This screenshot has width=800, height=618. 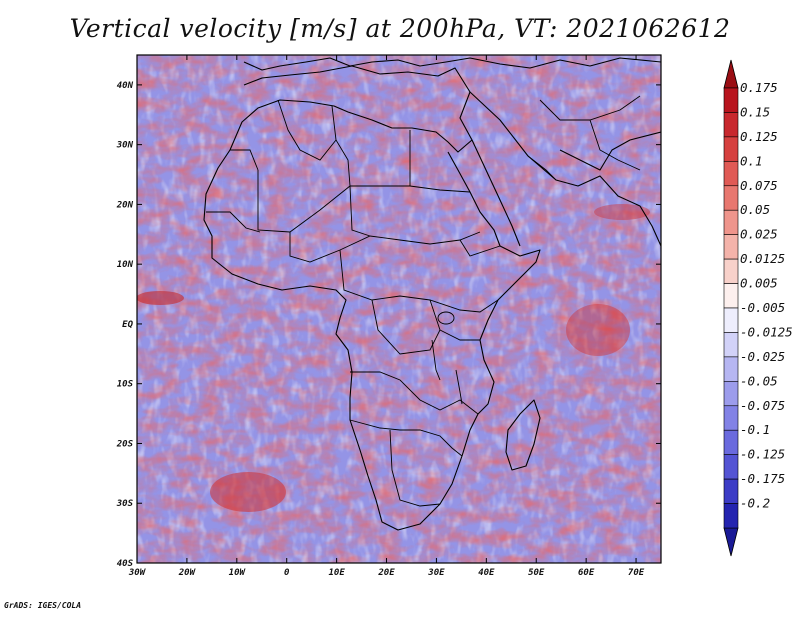 I want to click on colorbar-label: -0.075, so click(x=762, y=405).